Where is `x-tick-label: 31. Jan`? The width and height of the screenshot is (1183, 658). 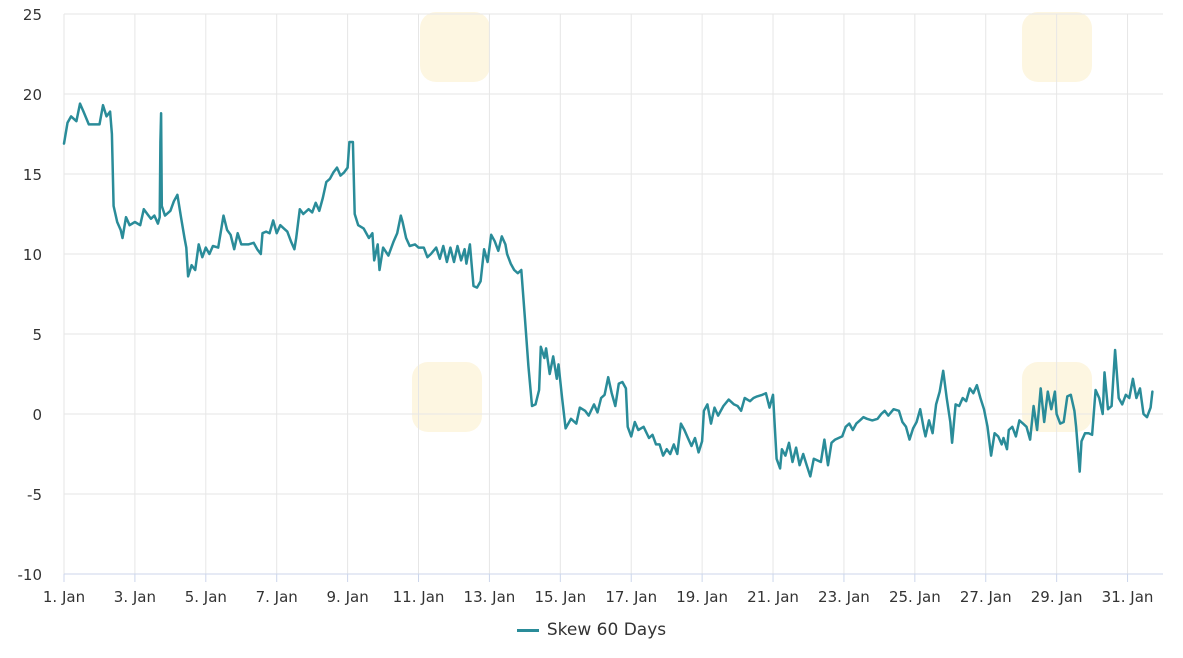 x-tick-label: 31. Jan is located at coordinates (1128, 597).